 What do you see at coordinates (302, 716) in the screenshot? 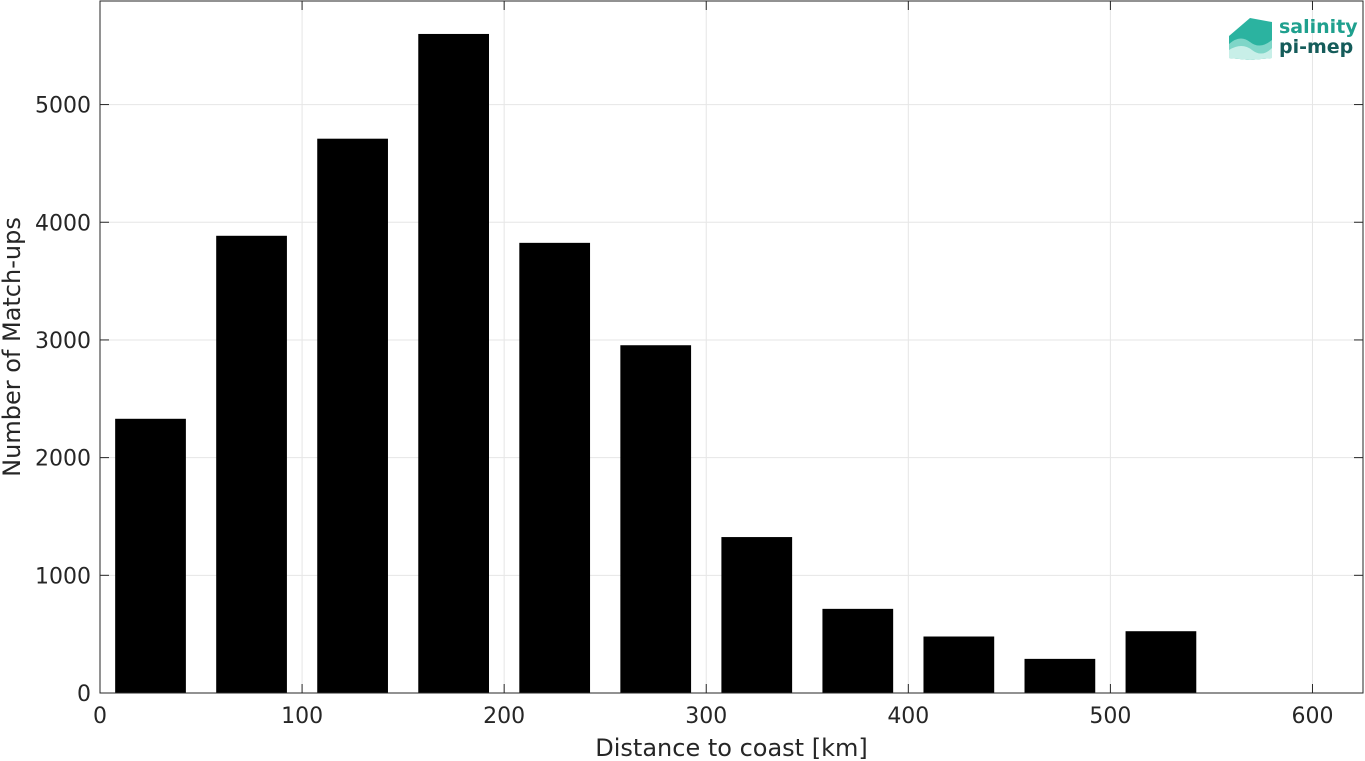
I see `x-tick-label: 100` at bounding box center [302, 716].